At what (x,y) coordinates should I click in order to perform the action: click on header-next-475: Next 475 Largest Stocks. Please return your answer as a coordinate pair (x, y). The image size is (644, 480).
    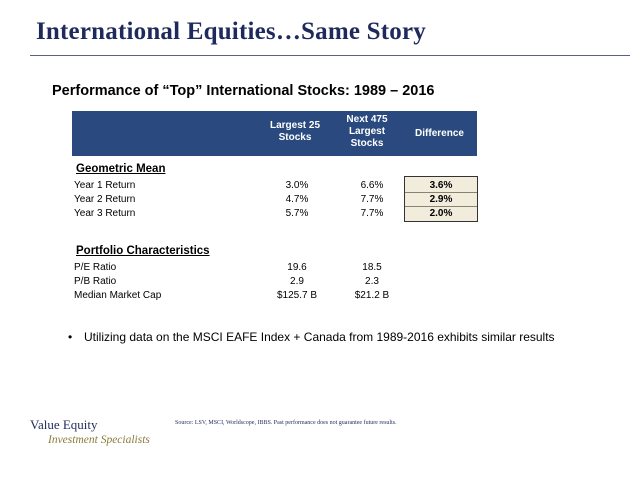
    Looking at the image, I should click on (367, 132).